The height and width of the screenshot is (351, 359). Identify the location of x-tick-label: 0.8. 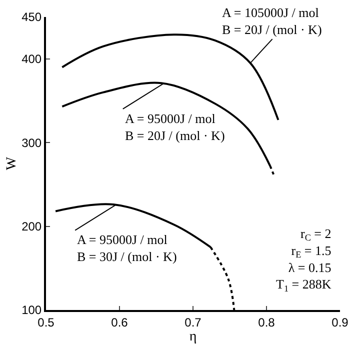
(267, 322).